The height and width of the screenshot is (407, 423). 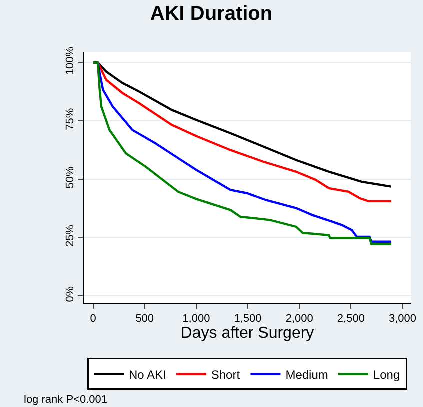 I want to click on legend-label: No AKI, so click(x=147, y=375).